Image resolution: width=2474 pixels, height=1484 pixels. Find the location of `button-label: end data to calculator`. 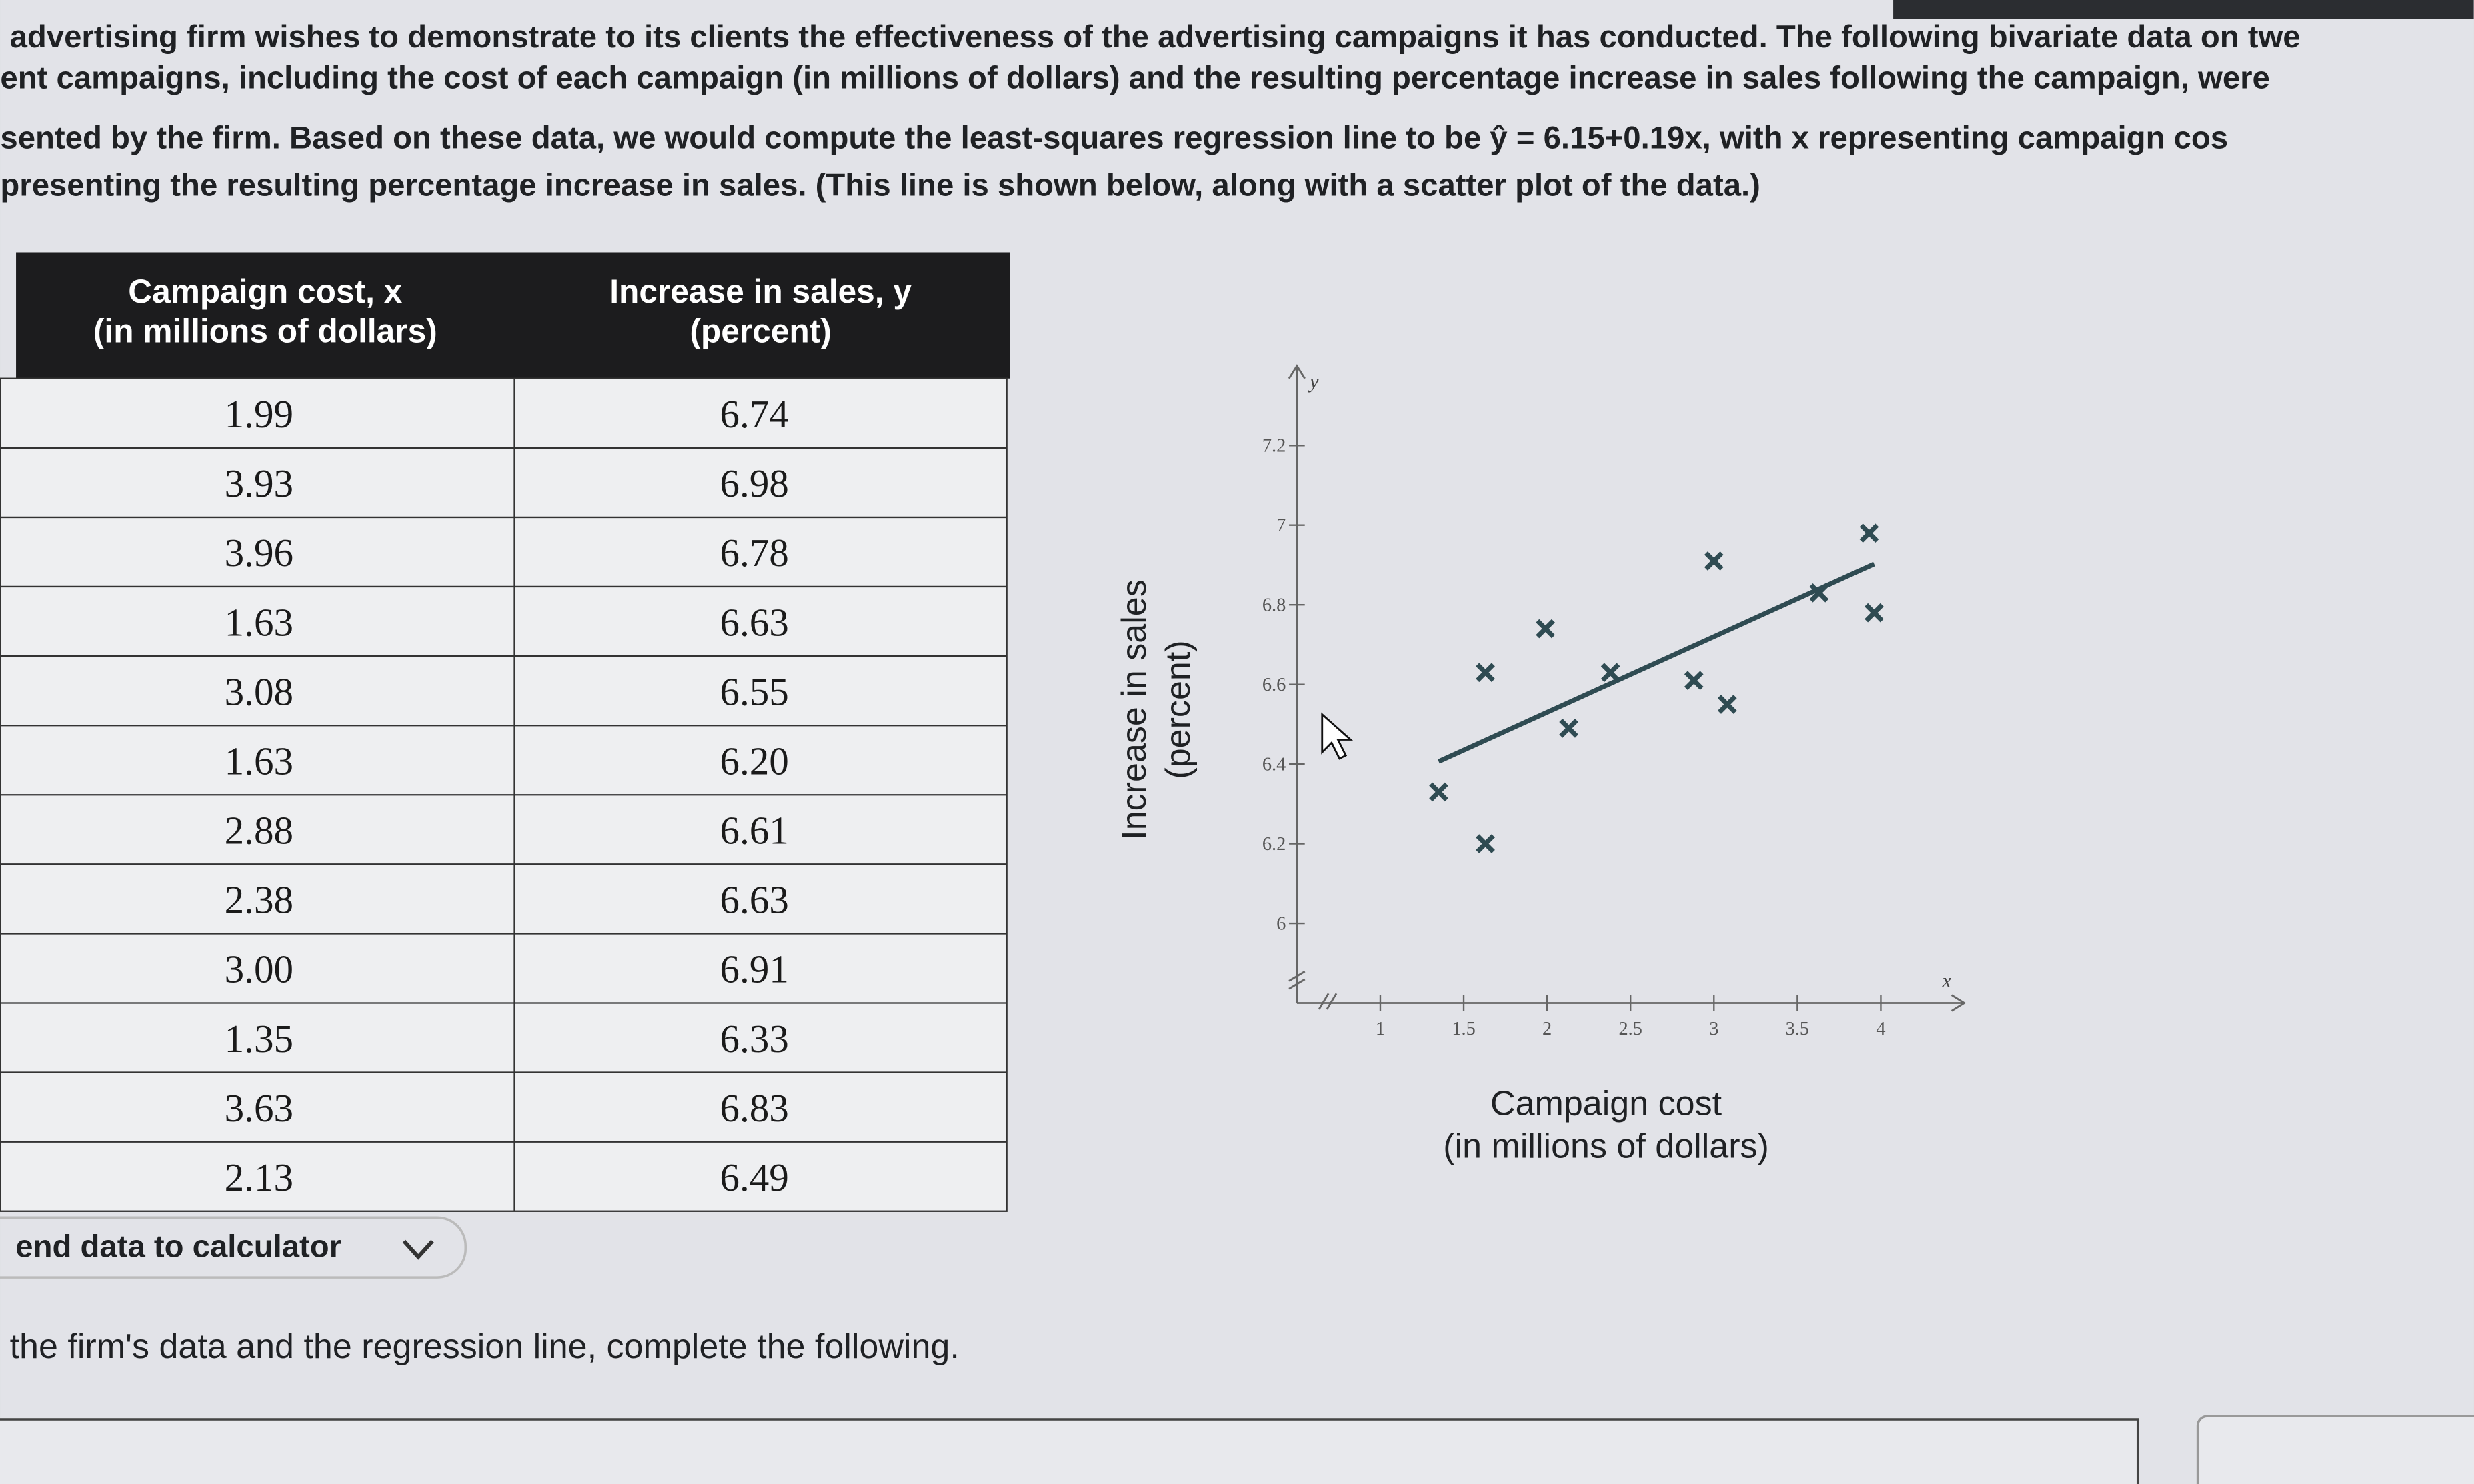

button-label: end data to calculator is located at coordinates (178, 1246).